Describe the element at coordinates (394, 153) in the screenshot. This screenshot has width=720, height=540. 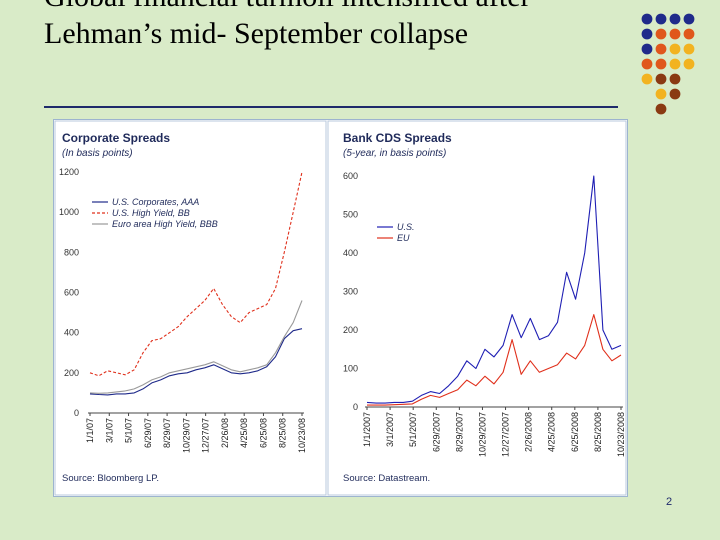
I see `chart-subtitle: (5-year, in basis points)` at that location.